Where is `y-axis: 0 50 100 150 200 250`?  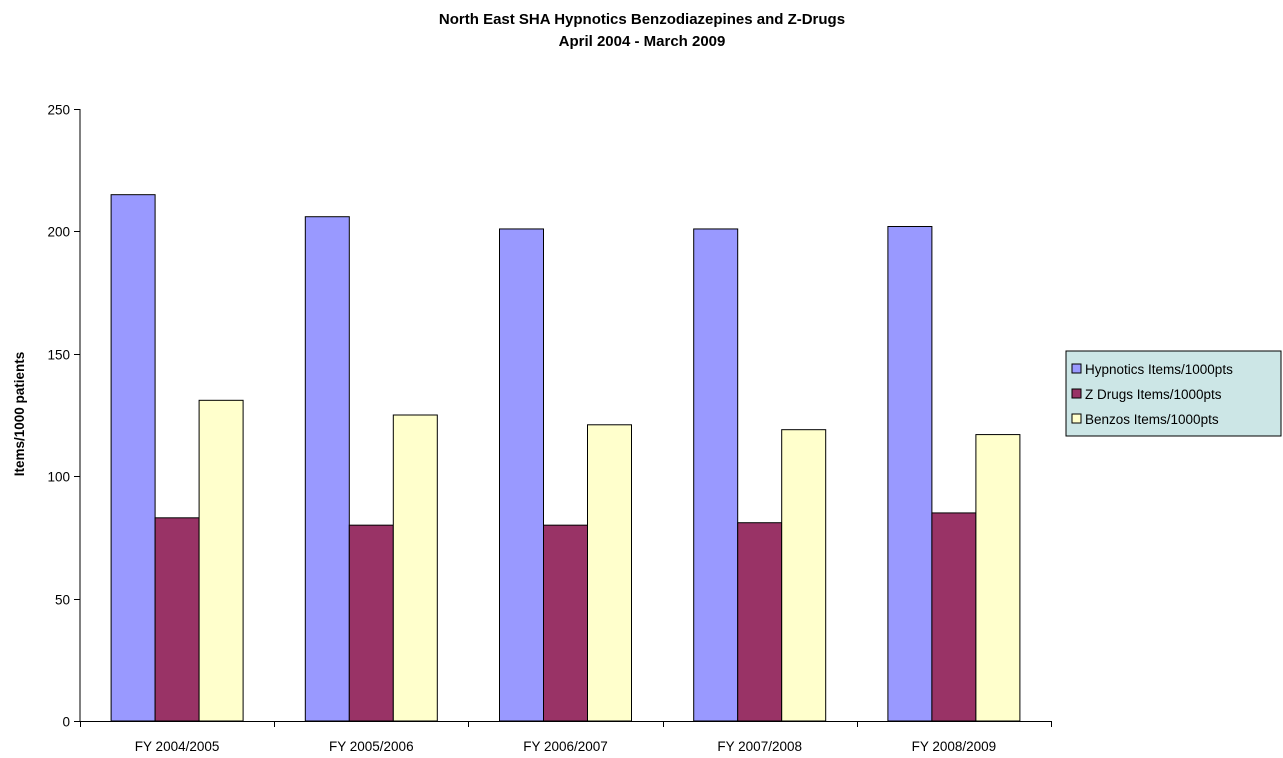
y-axis: 0 50 100 150 200 250 is located at coordinates (64, 416).